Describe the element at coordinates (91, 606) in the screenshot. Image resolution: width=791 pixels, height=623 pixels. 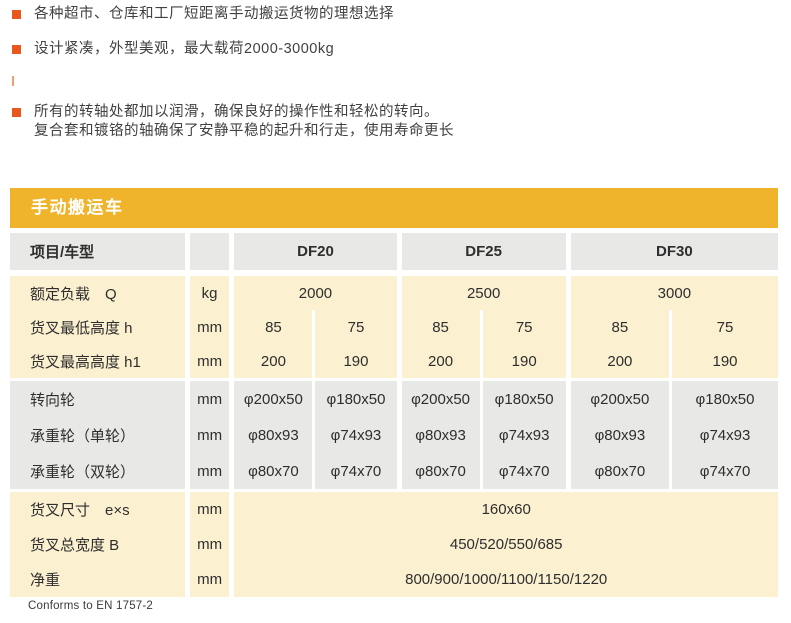
I see `conformance-note: Conforms to EN 1757-2` at that location.